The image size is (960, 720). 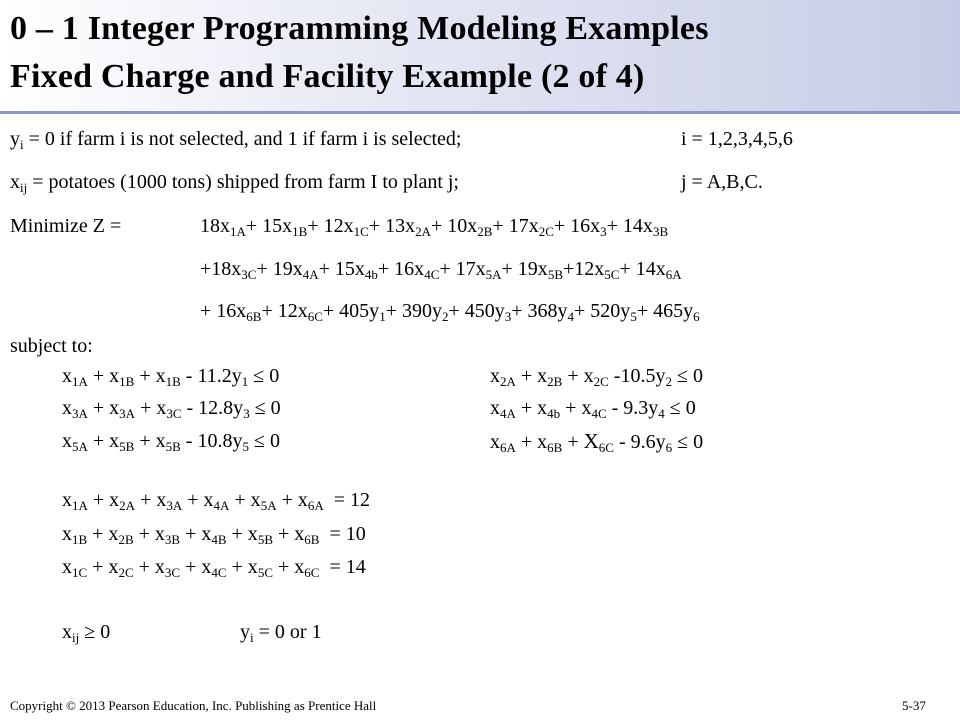 I want to click on capacity-constraint-1: x1A + x1B + x1B - 11.2y1 ≤ 0, so click(x=171, y=377).